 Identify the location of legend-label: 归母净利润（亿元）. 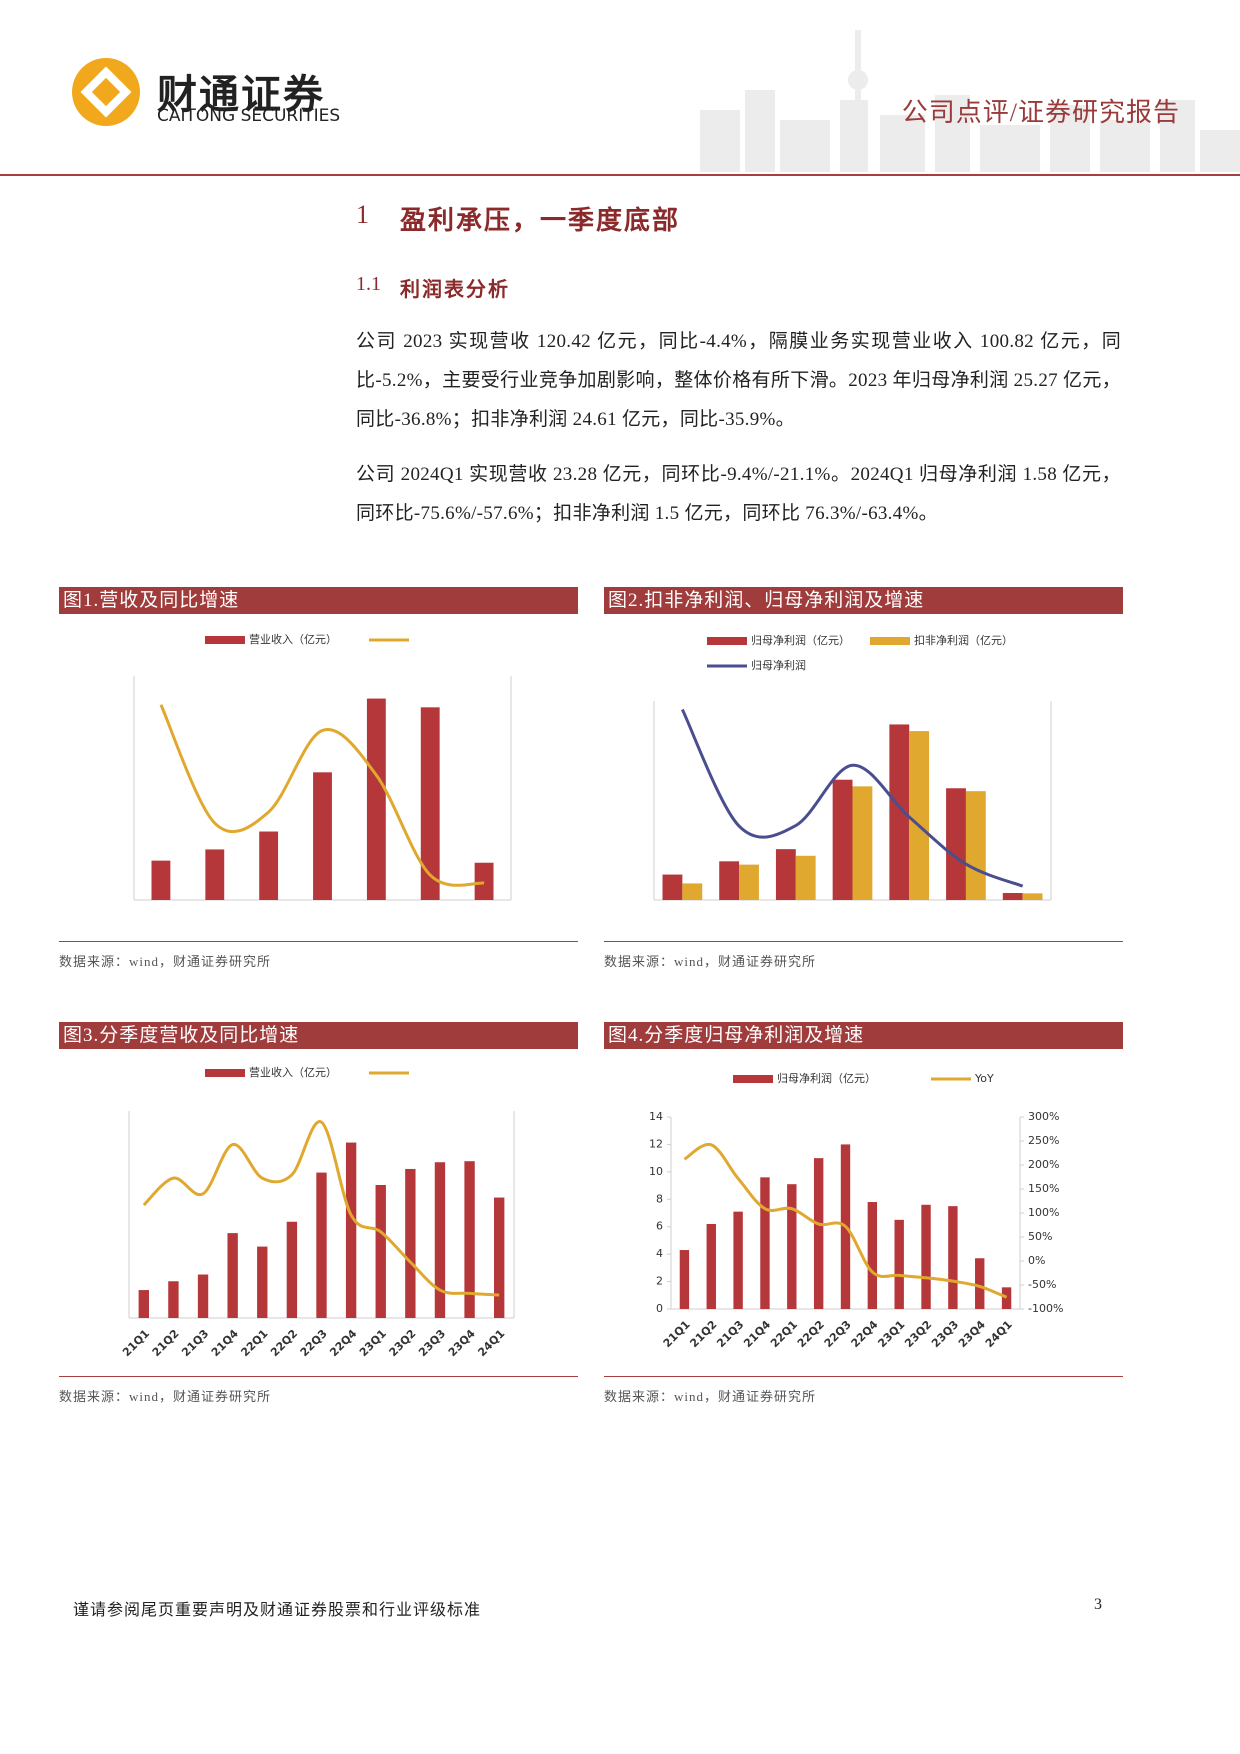
(800, 640).